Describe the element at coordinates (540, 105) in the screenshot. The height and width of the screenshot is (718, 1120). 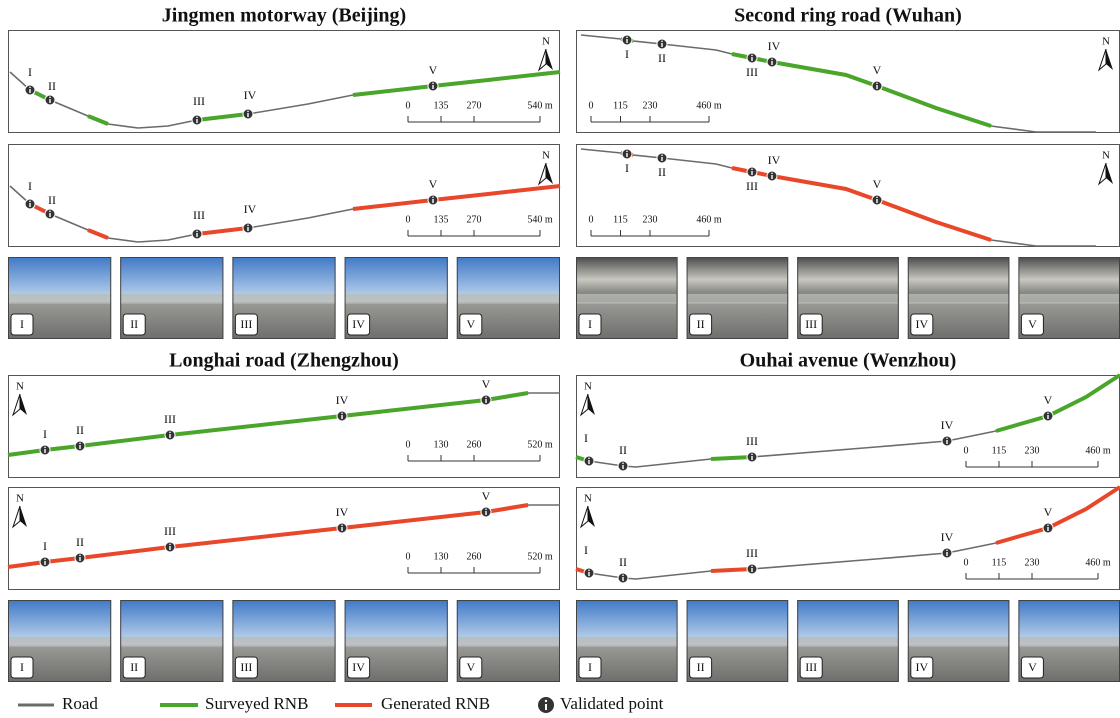
I see `scale-label: 540 m` at that location.